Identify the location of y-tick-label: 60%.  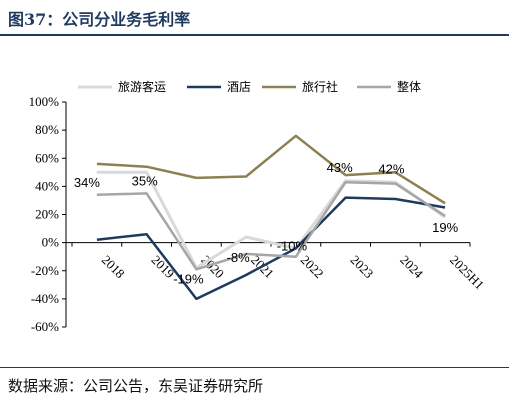
(47, 157).